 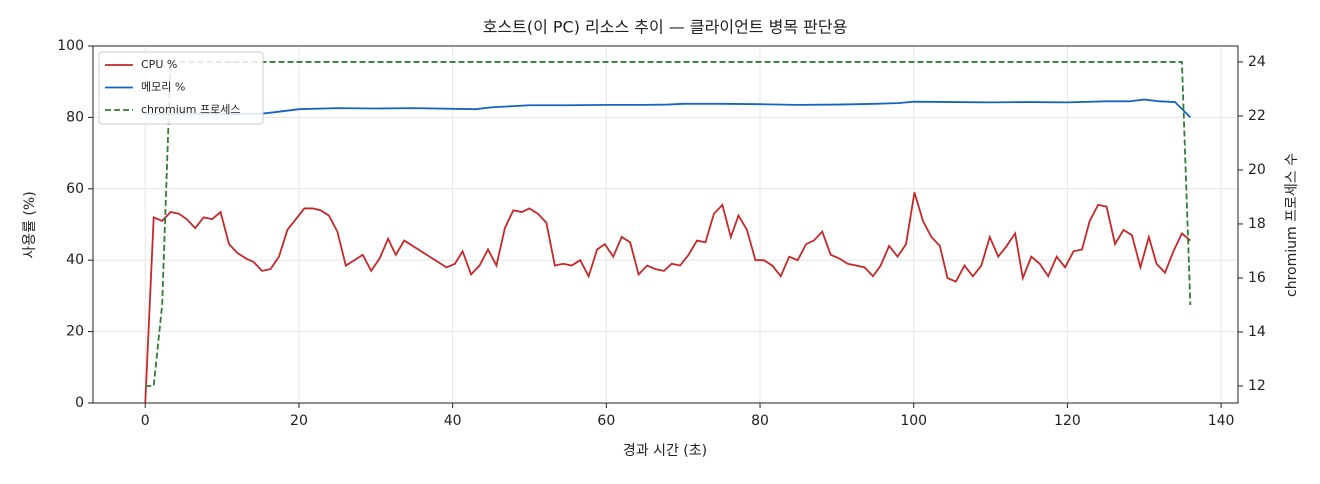 What do you see at coordinates (665, 27) in the screenshot?
I see `chart-title: 호스트(이 PC) 리소스 추이 — 클라이언트 병목 판단용` at bounding box center [665, 27].